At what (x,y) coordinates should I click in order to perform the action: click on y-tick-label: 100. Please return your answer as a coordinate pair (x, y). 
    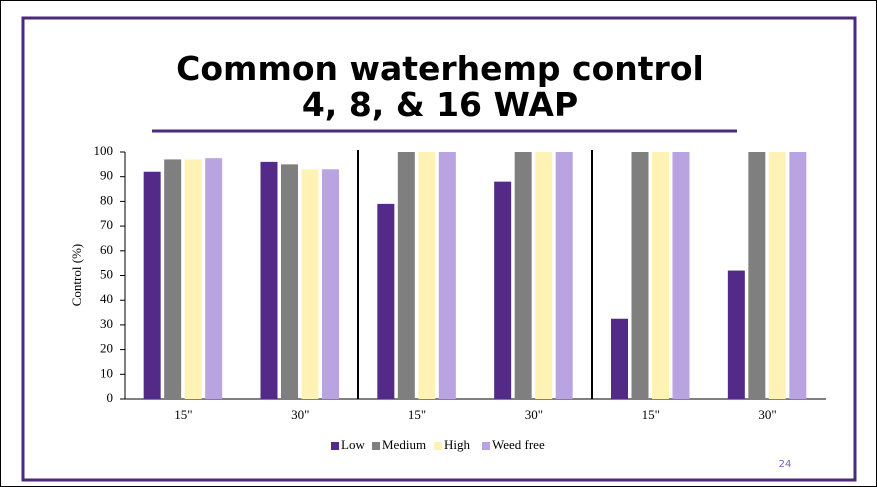
    Looking at the image, I should click on (104, 150).